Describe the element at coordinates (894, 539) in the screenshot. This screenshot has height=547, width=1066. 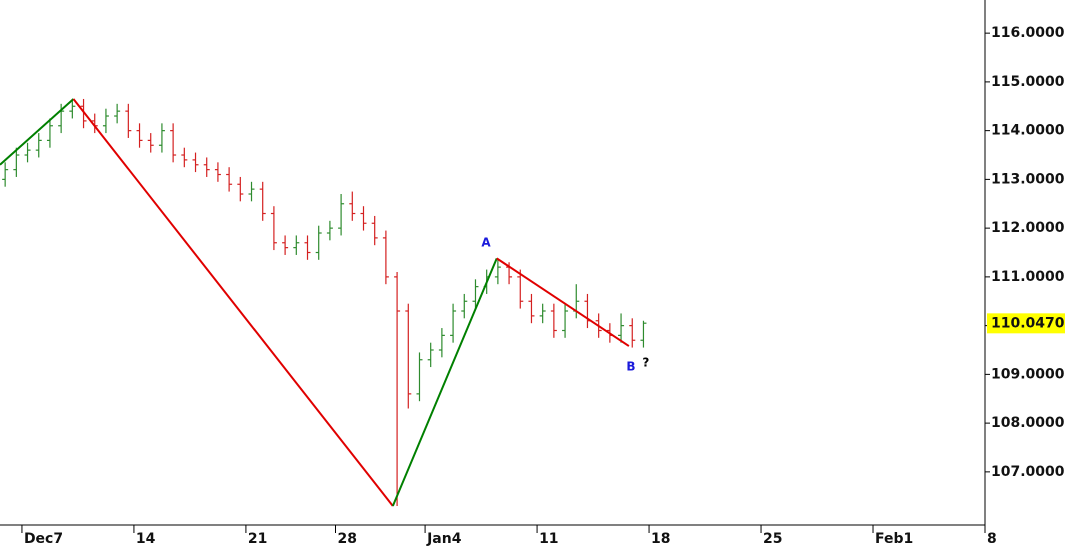
I see `x-tick-label: Feb1` at that location.